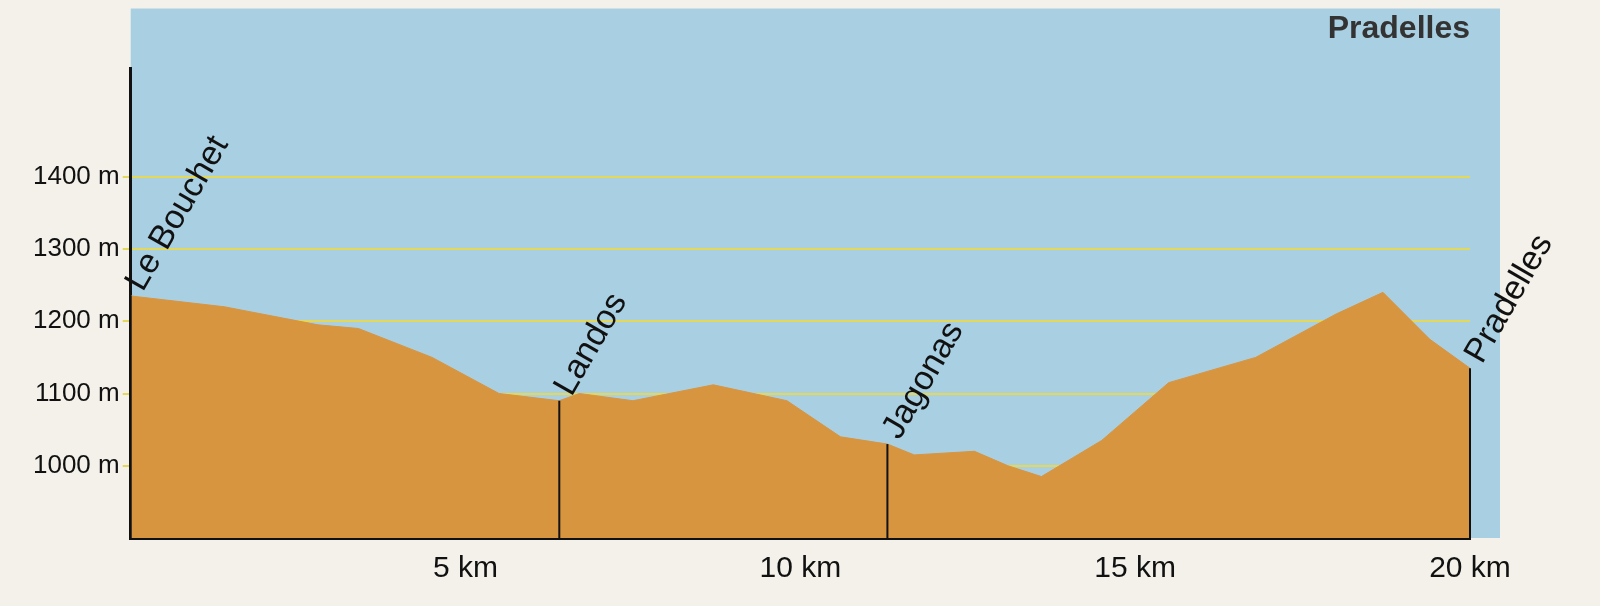 The height and width of the screenshot is (606, 1600). Describe the element at coordinates (1398, 27) in the screenshot. I see `chart-title: Pradelles` at that location.